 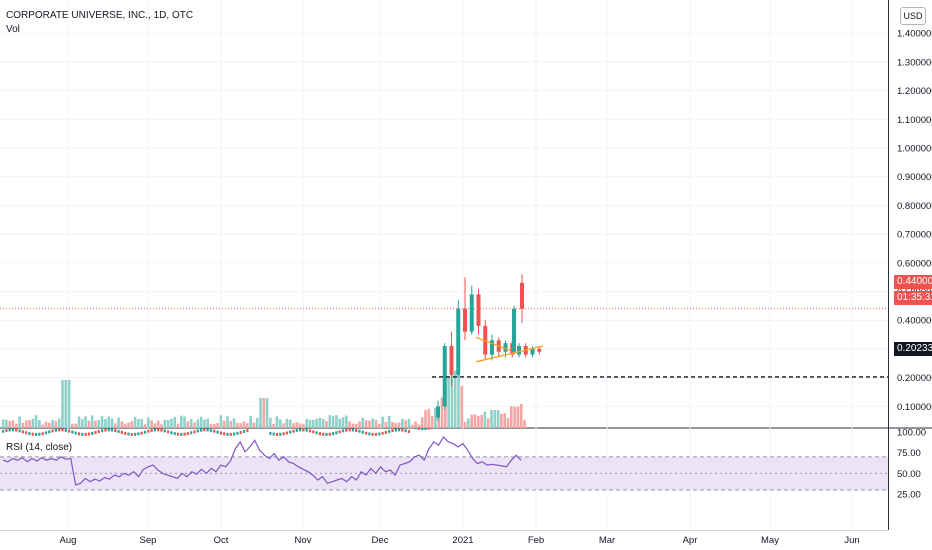 I want to click on rsi-line, so click(x=262, y=461).